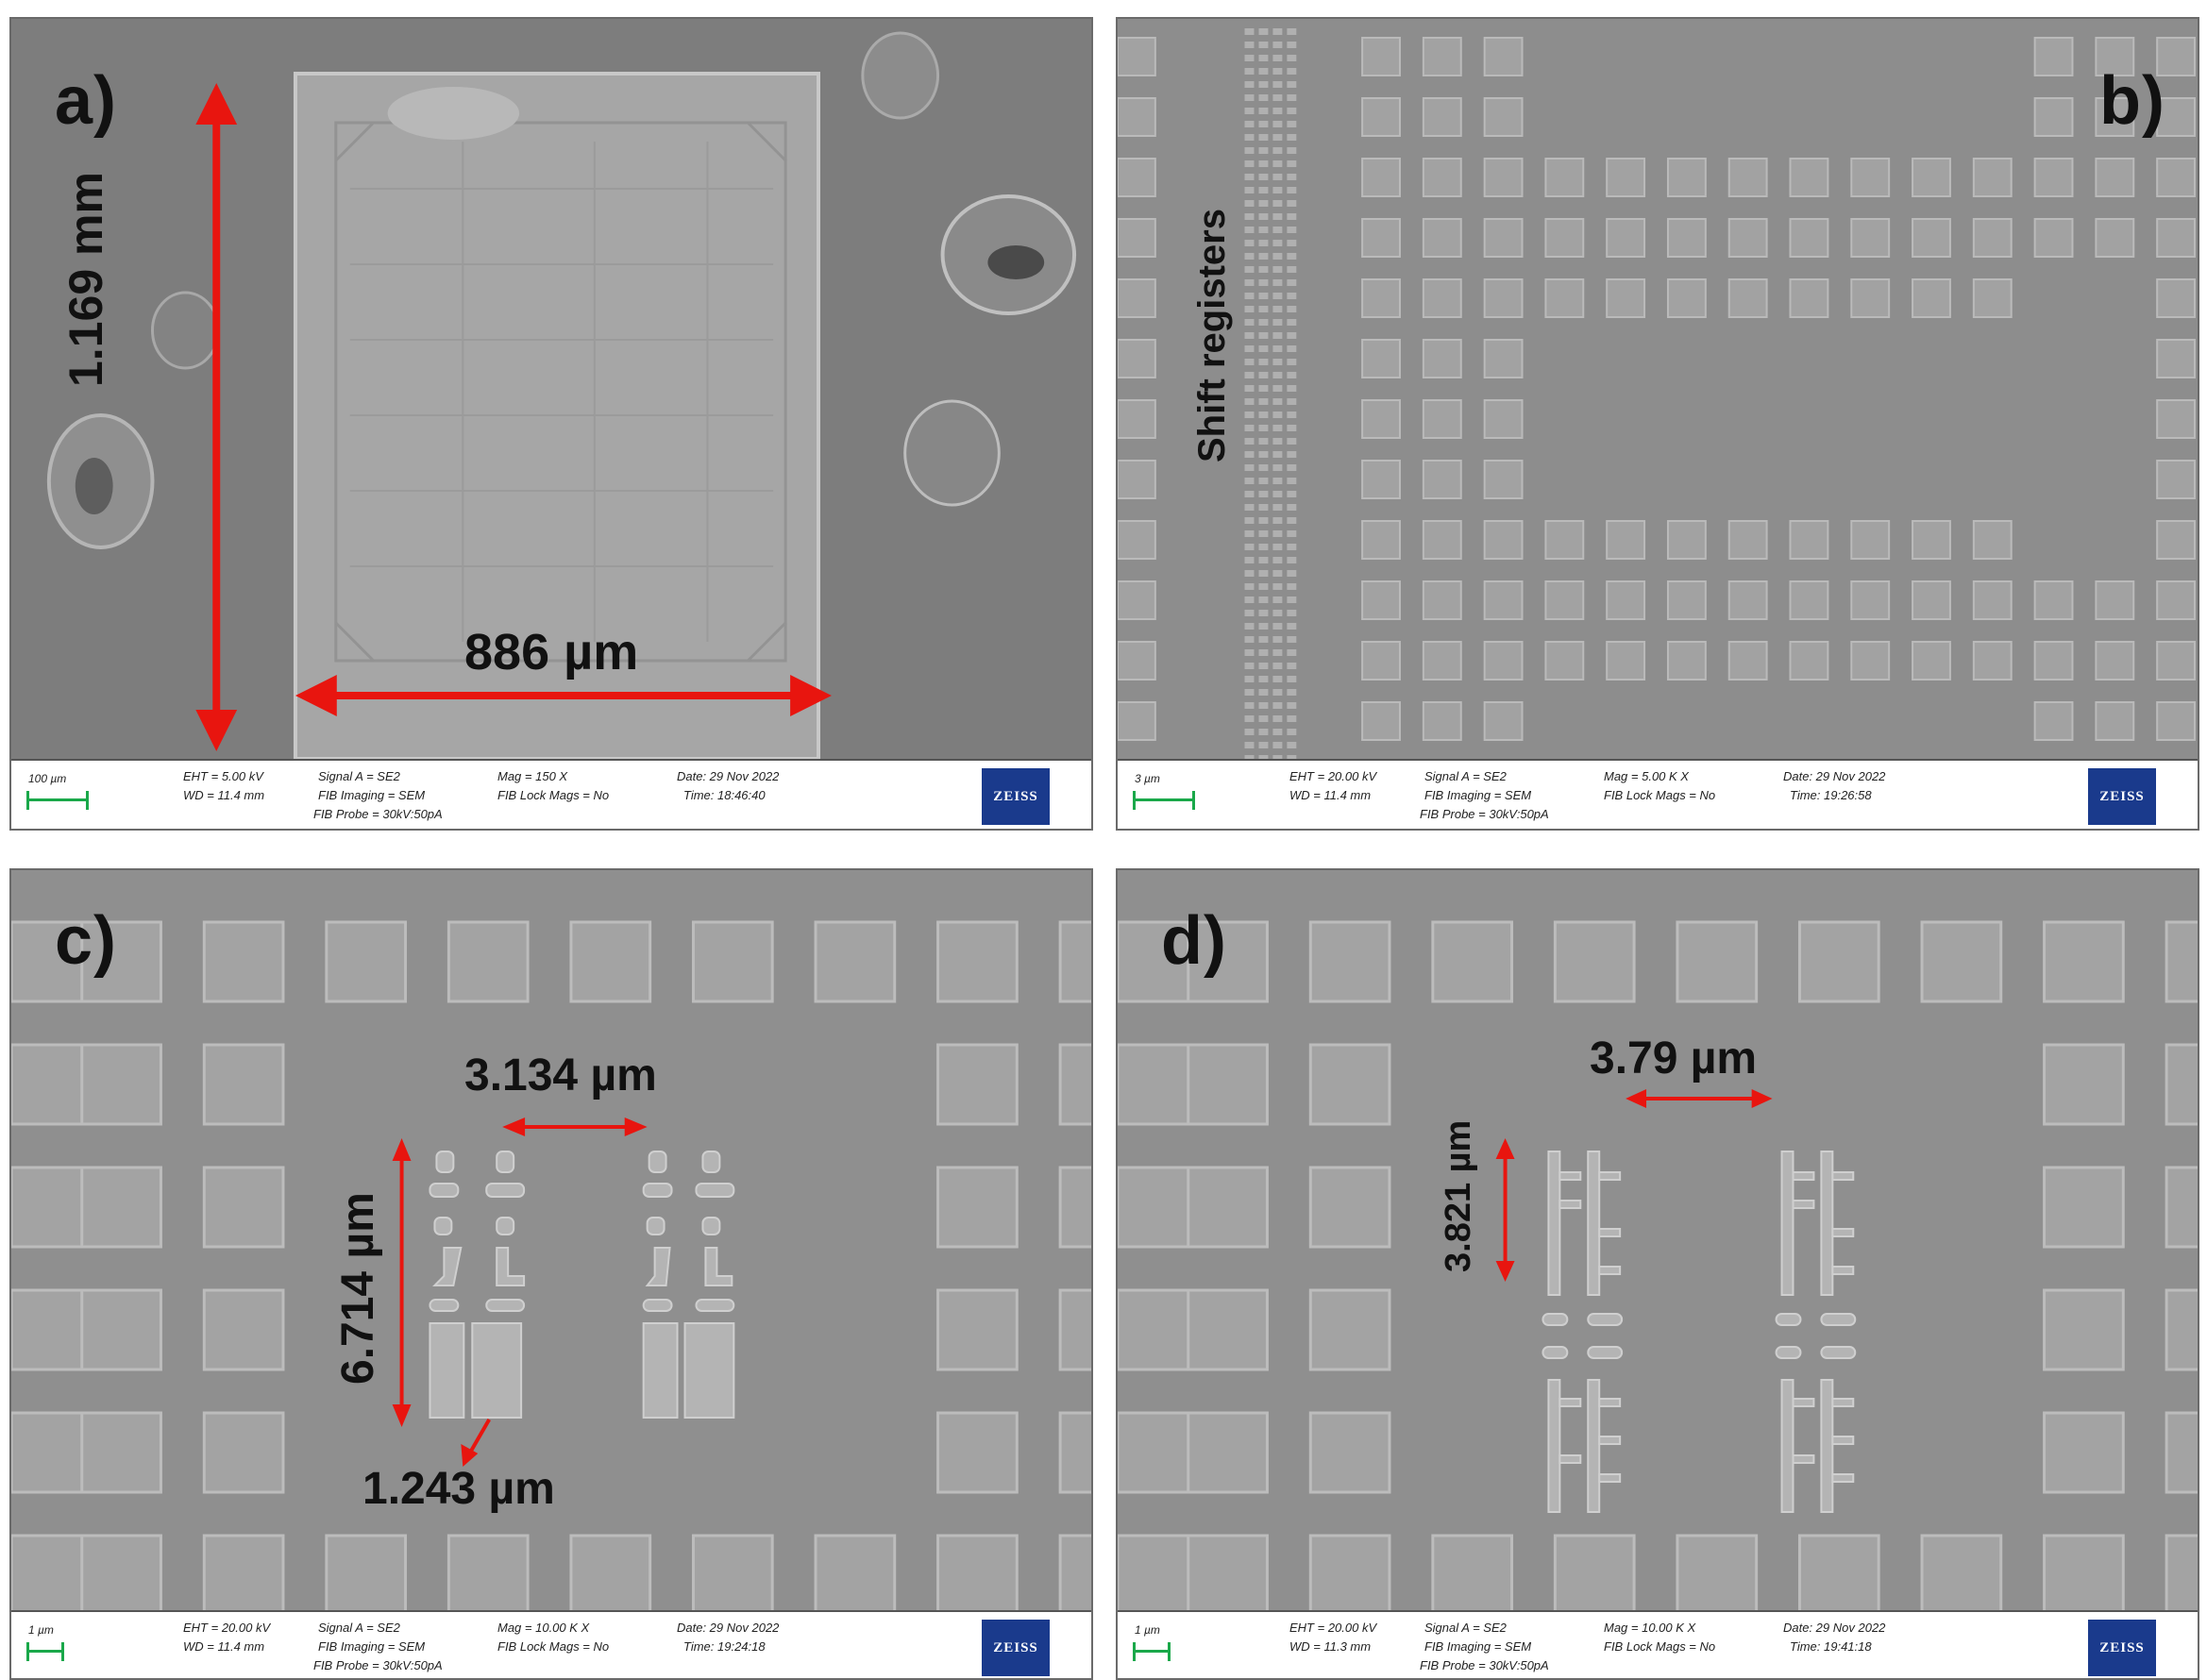 This screenshot has height=1680, width=2207. I want to click on scale-label-b: 3 µm, so click(1147, 778).